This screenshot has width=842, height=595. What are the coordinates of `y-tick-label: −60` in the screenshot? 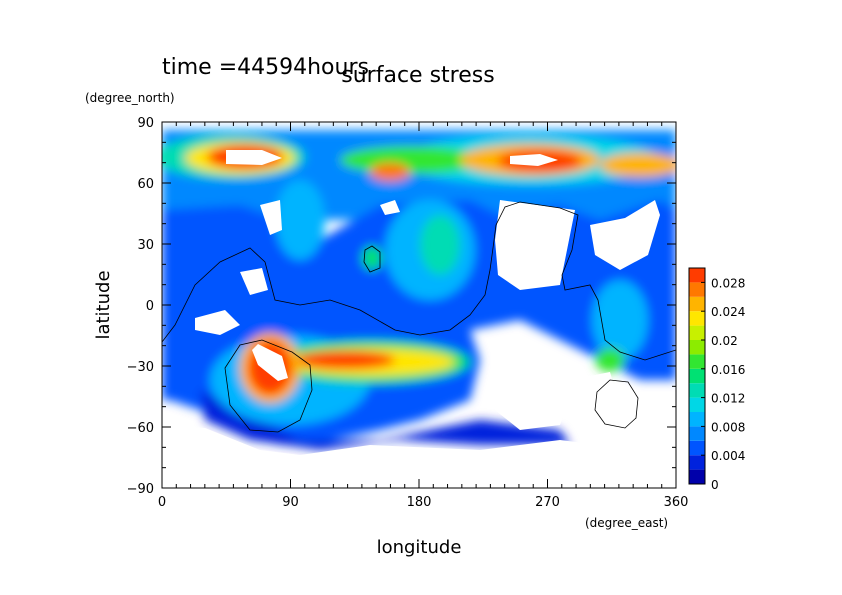 It's located at (140, 428).